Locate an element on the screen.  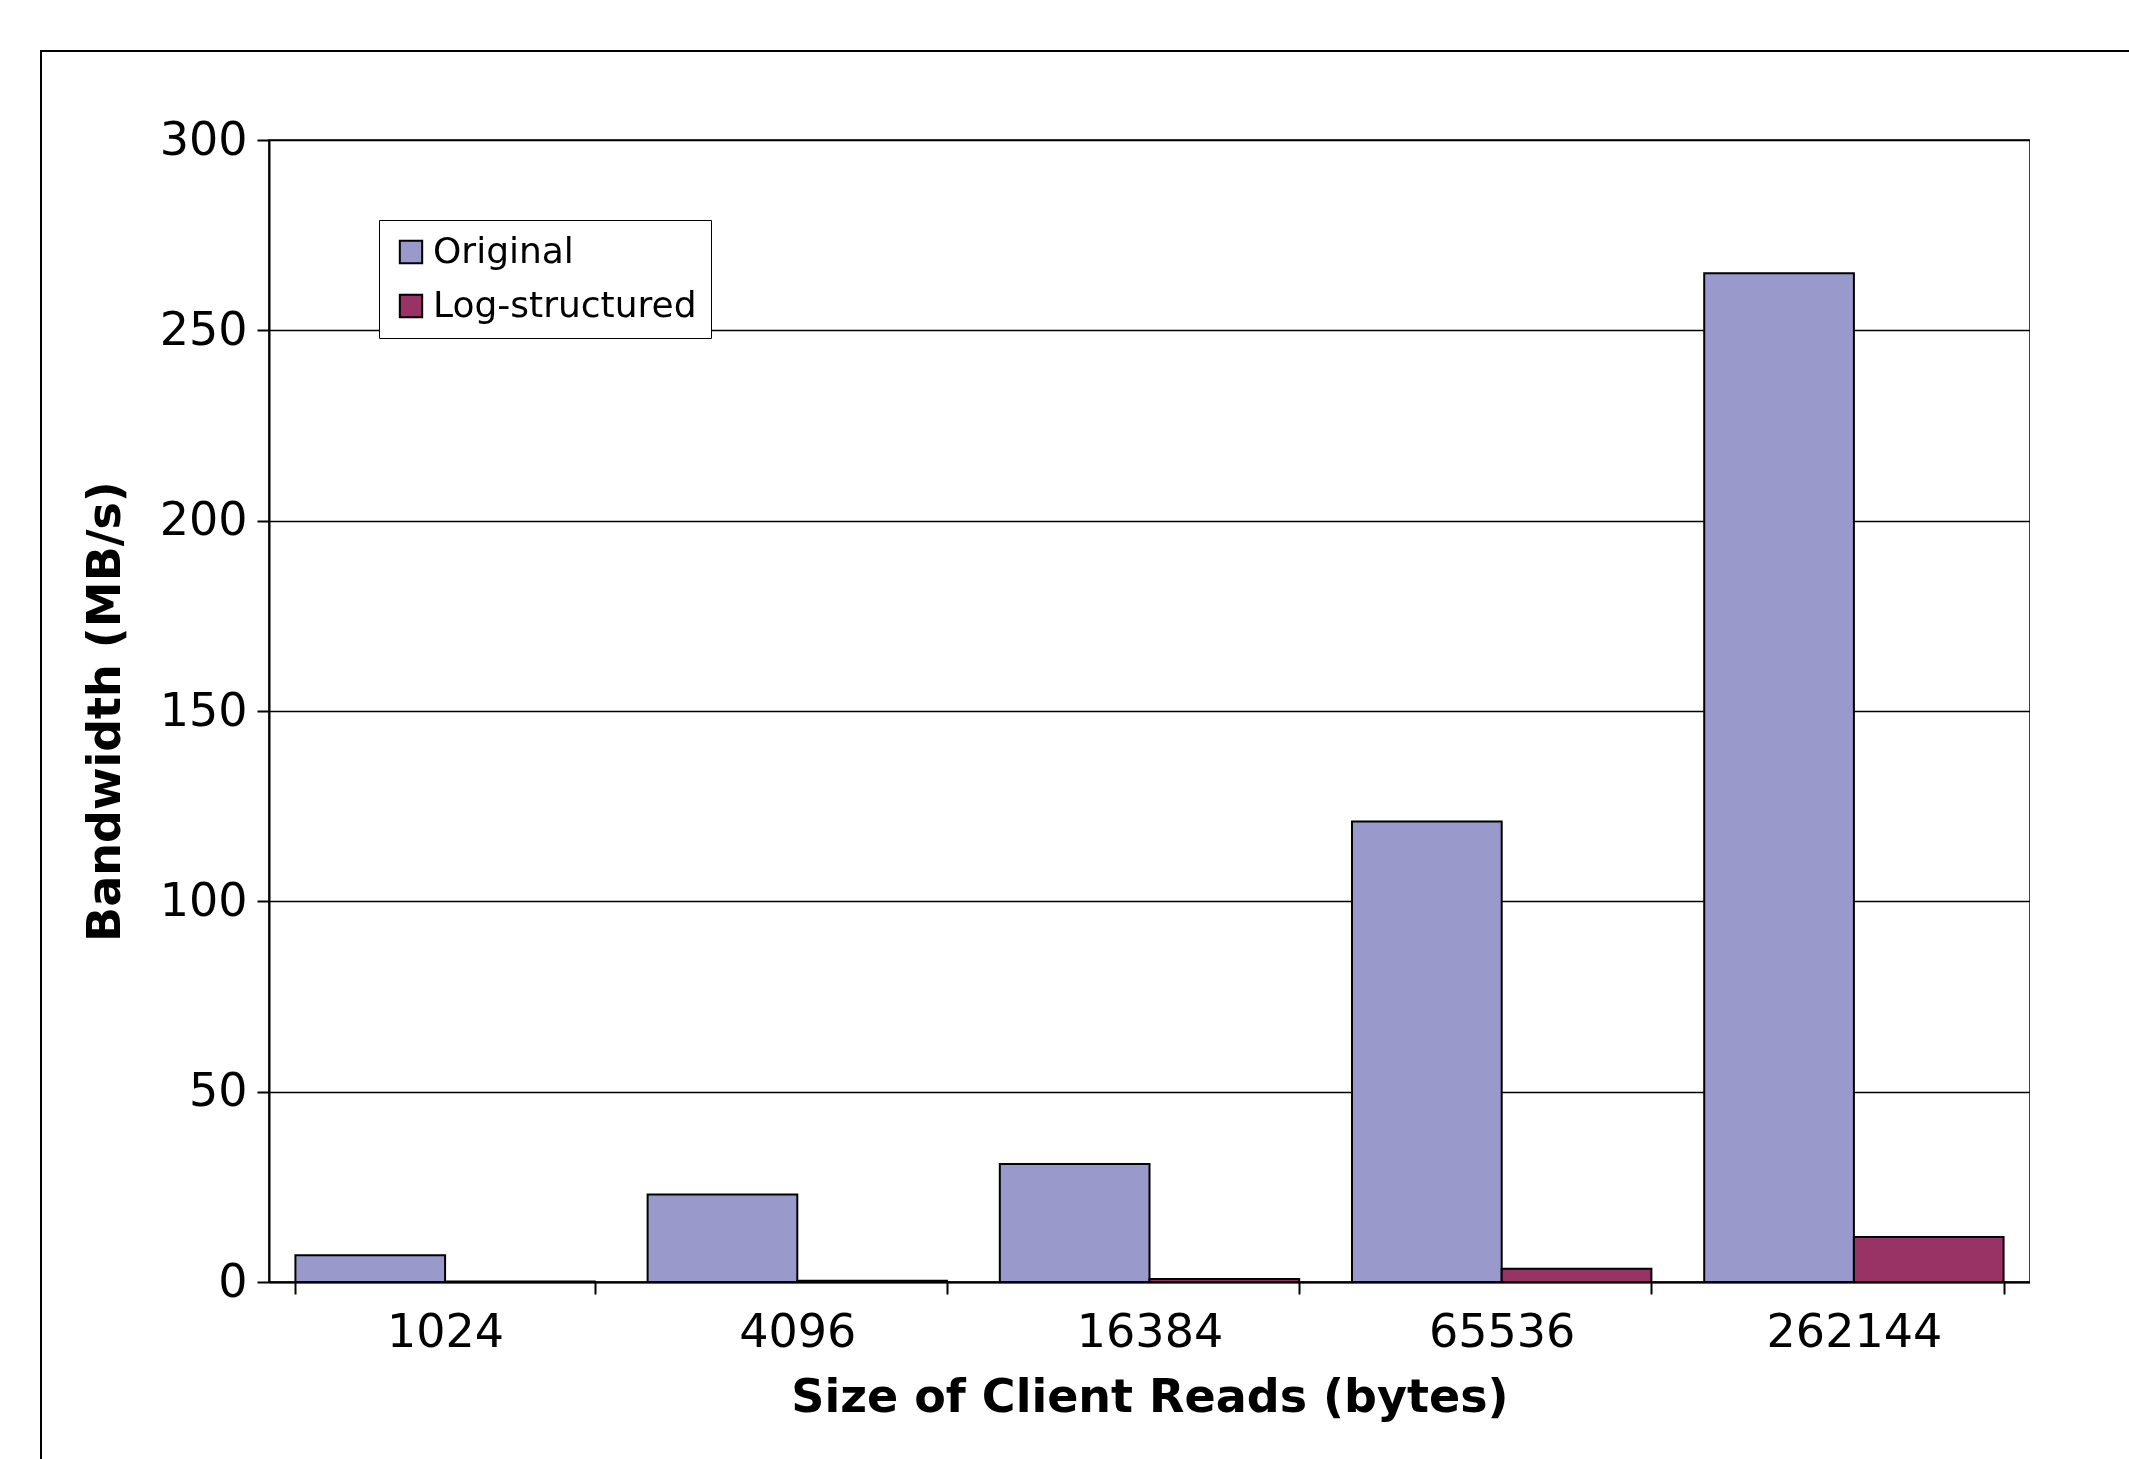
legend-label: Log-structured is located at coordinates (565, 304).